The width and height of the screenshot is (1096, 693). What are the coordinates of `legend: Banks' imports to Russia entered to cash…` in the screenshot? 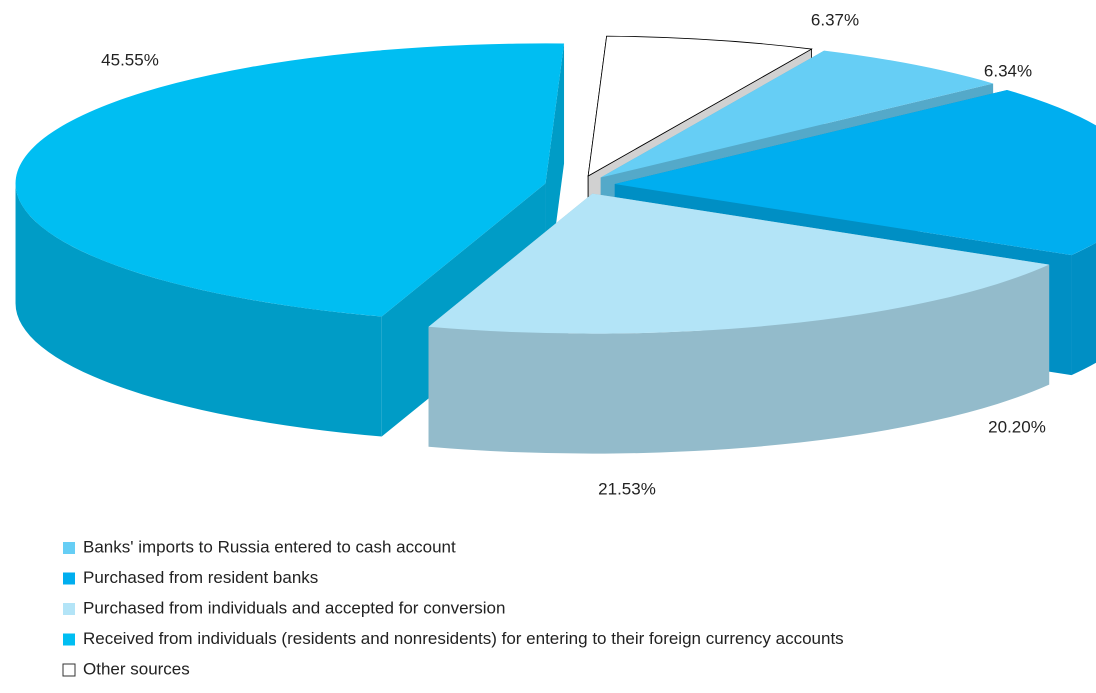 It's located at (453, 607).